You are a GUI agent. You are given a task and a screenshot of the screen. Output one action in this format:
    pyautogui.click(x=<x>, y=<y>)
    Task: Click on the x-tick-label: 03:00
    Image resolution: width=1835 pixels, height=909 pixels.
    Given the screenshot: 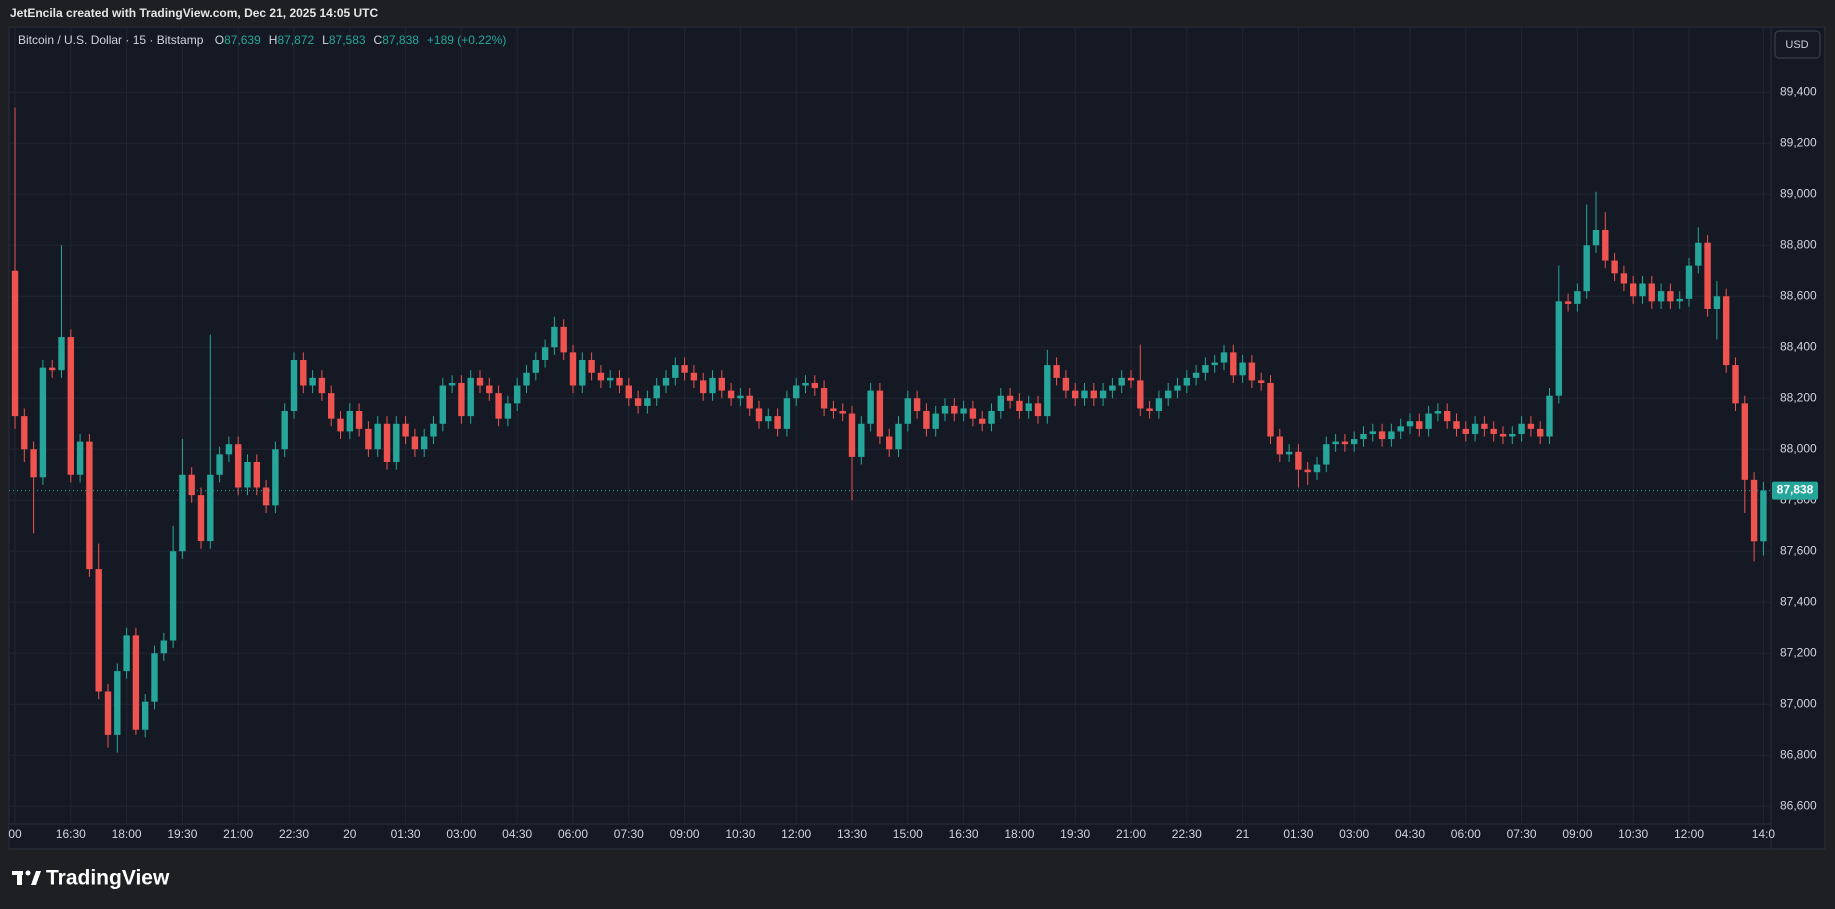 What is the action you would take?
    pyautogui.click(x=461, y=834)
    